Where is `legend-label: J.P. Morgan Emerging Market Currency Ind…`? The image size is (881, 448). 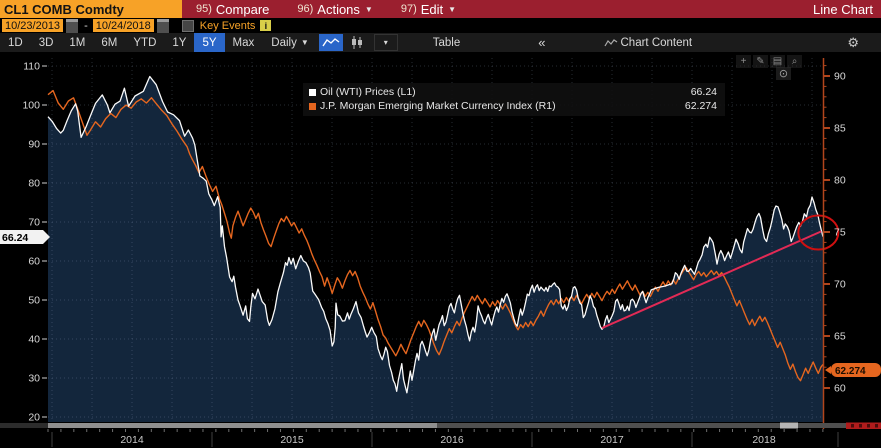 legend-label: J.P. Morgan Emerging Market Currency Ind… is located at coordinates (438, 106).